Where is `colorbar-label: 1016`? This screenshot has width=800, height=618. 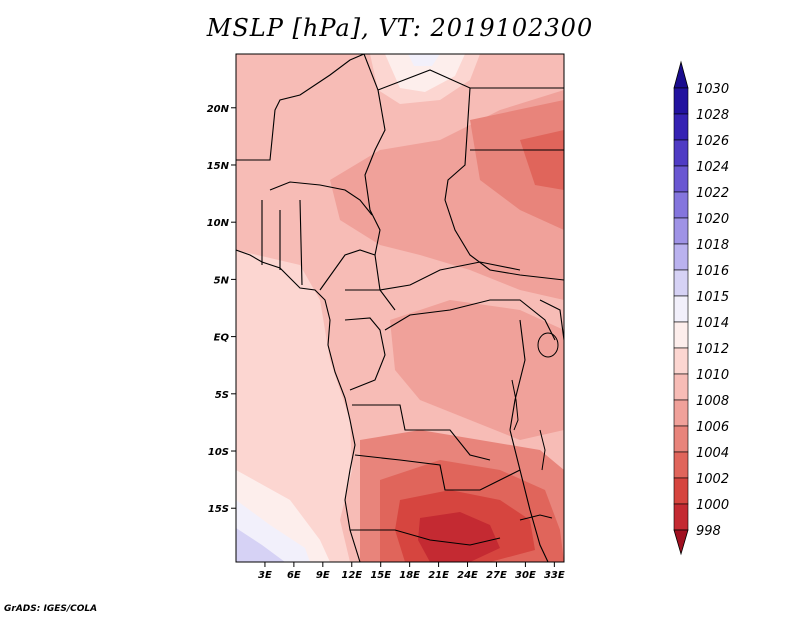 colorbar-label: 1016 is located at coordinates (712, 271).